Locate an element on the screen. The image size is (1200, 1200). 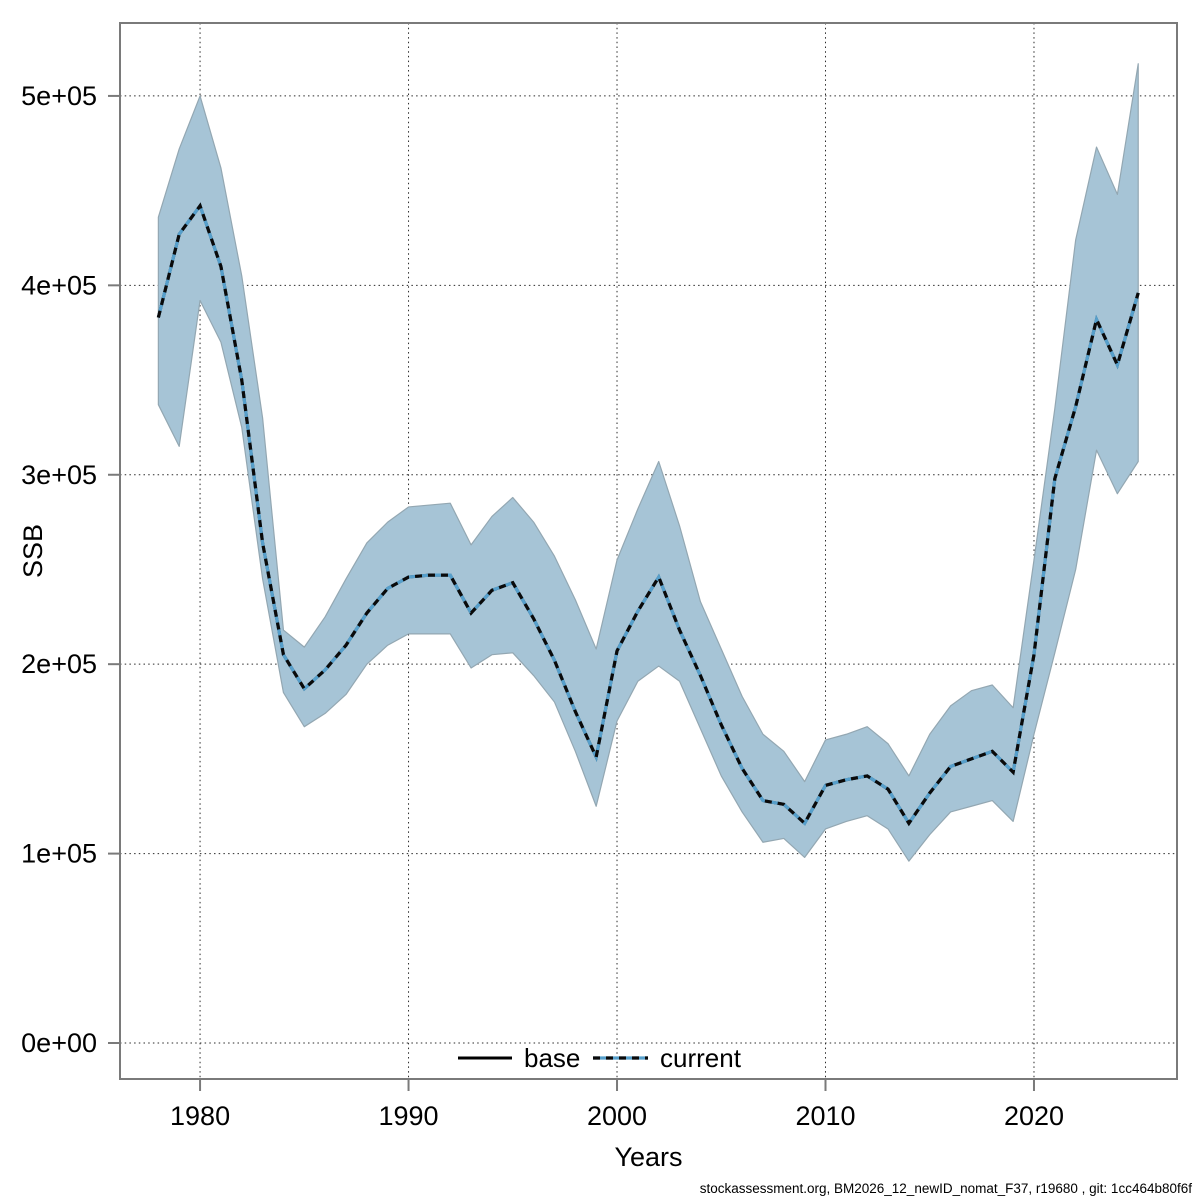
legend-base-label: base is located at coordinates (552, 1058).